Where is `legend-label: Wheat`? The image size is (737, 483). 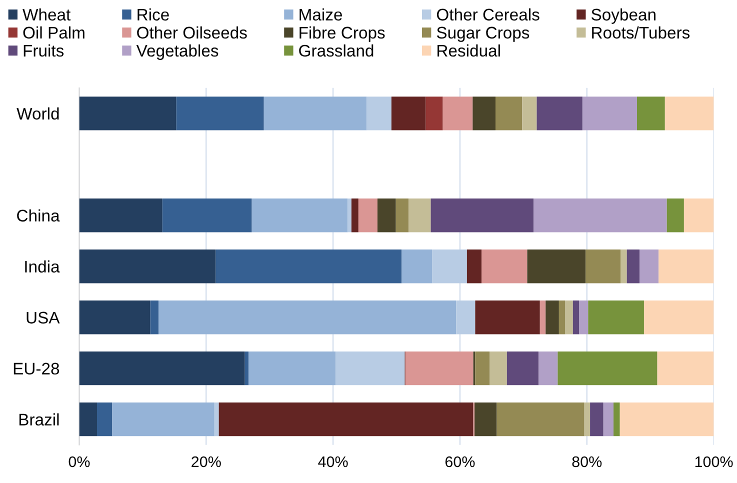 legend-label: Wheat is located at coordinates (46, 14).